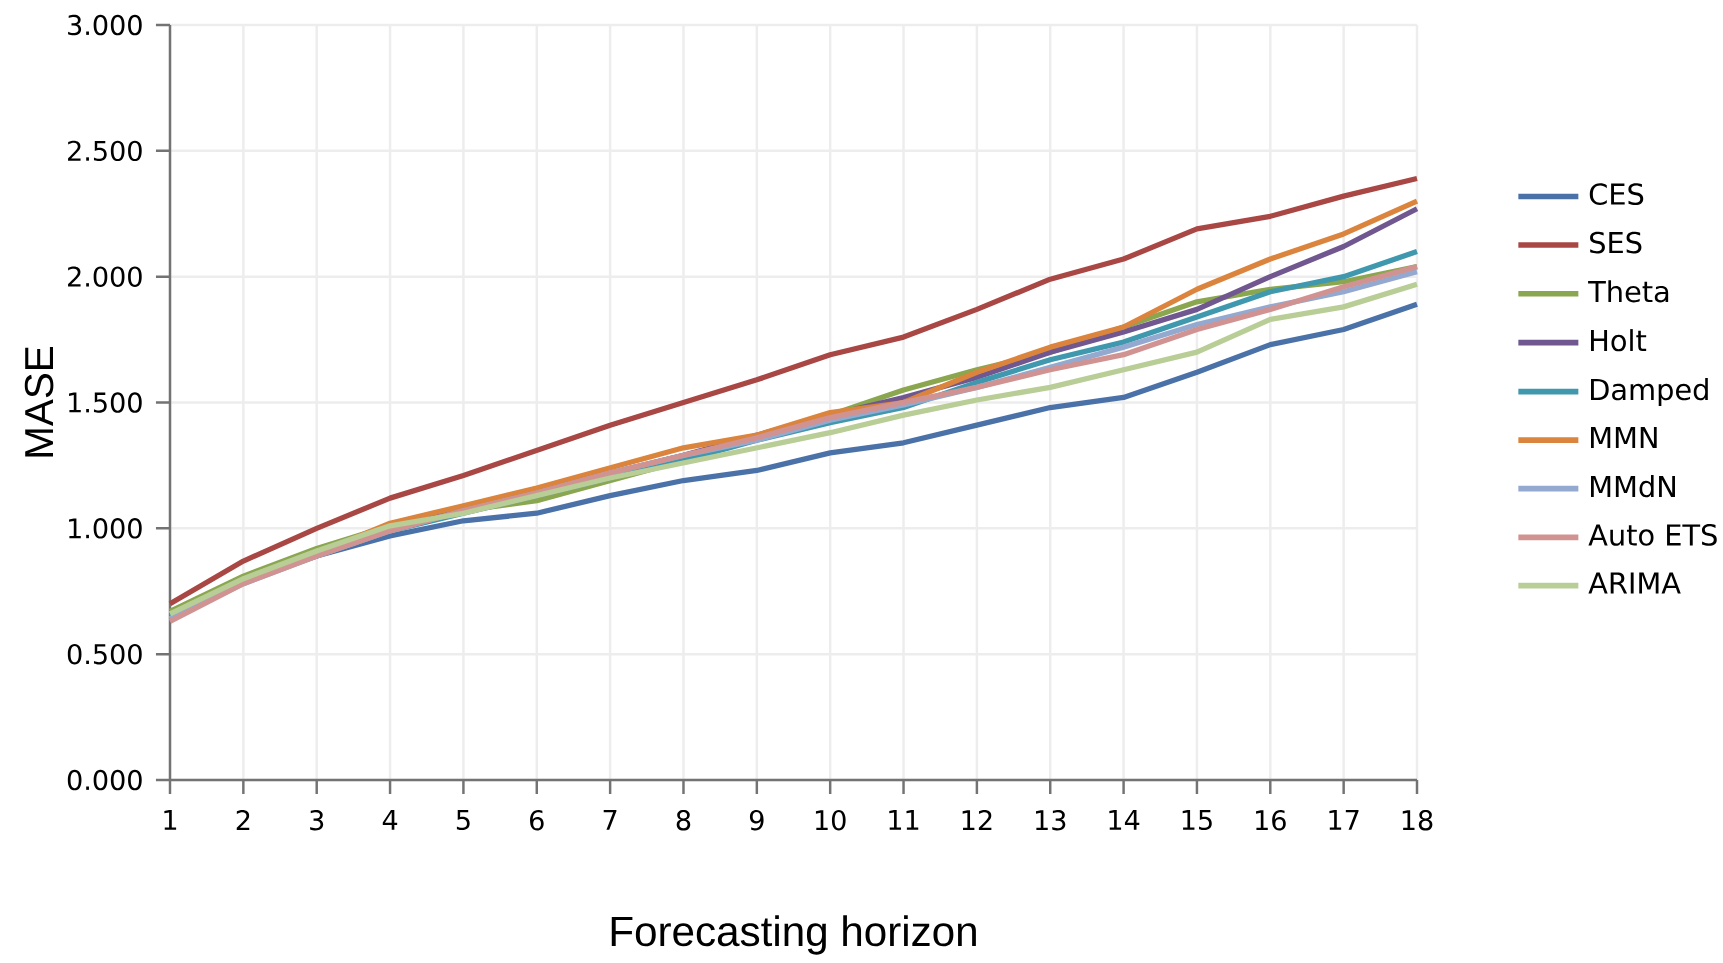 This screenshot has height=963, width=1723. What do you see at coordinates (977, 820) in the screenshot?
I see `x-tick-label: 12` at bounding box center [977, 820].